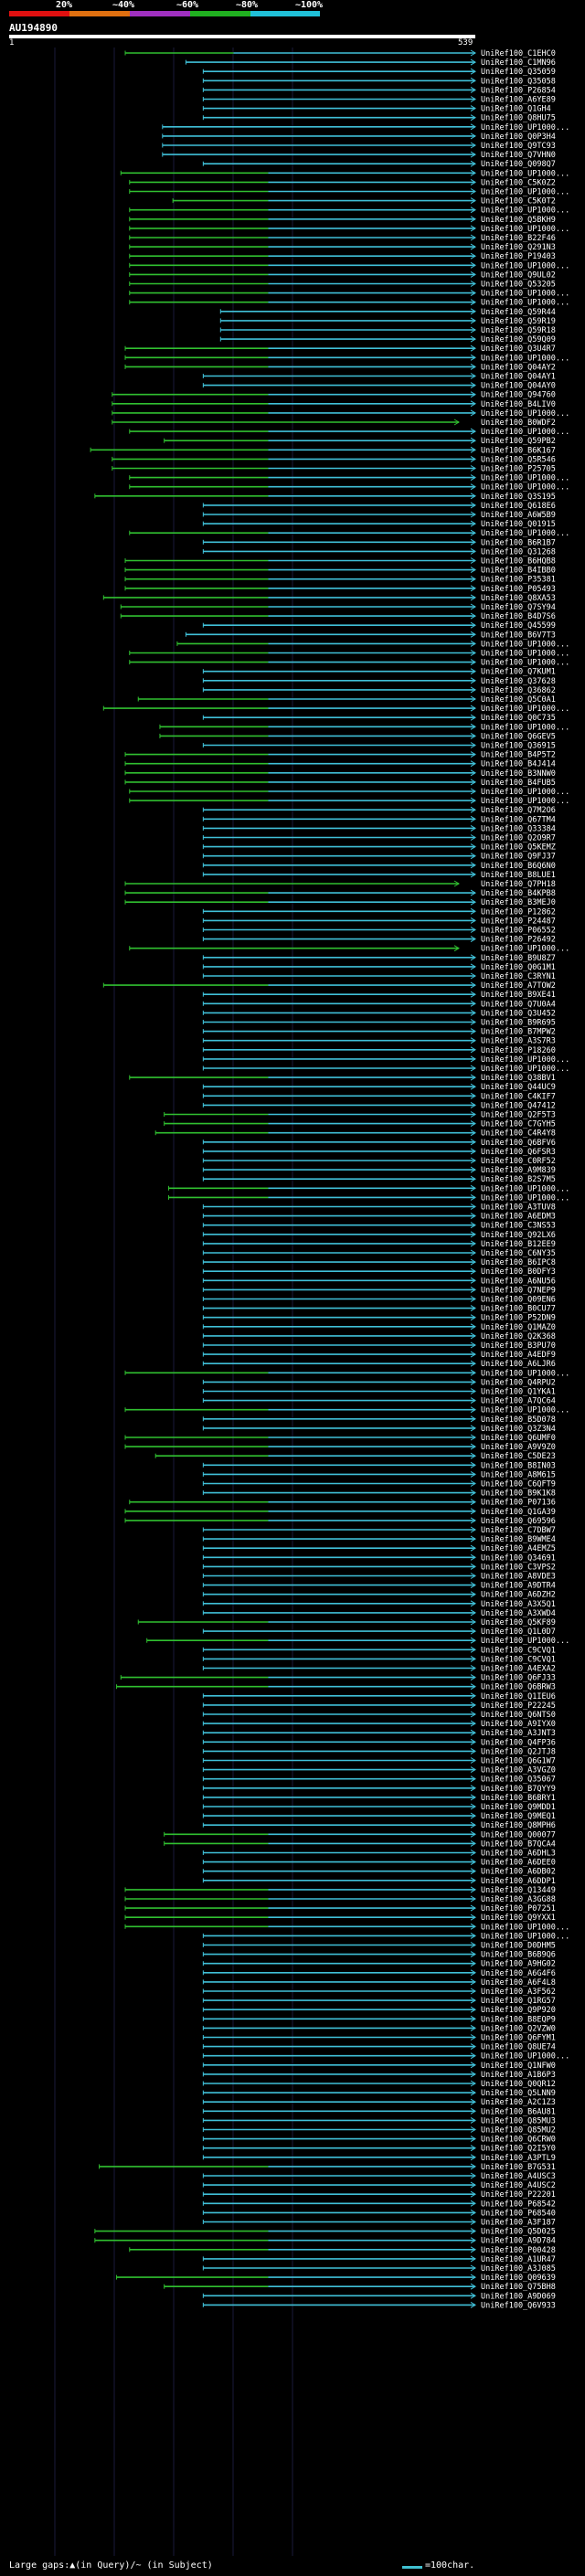 This screenshot has width=585, height=2576. What do you see at coordinates (518, 2176) in the screenshot?
I see `hit-label: UniRef100_A4USC3` at bounding box center [518, 2176].